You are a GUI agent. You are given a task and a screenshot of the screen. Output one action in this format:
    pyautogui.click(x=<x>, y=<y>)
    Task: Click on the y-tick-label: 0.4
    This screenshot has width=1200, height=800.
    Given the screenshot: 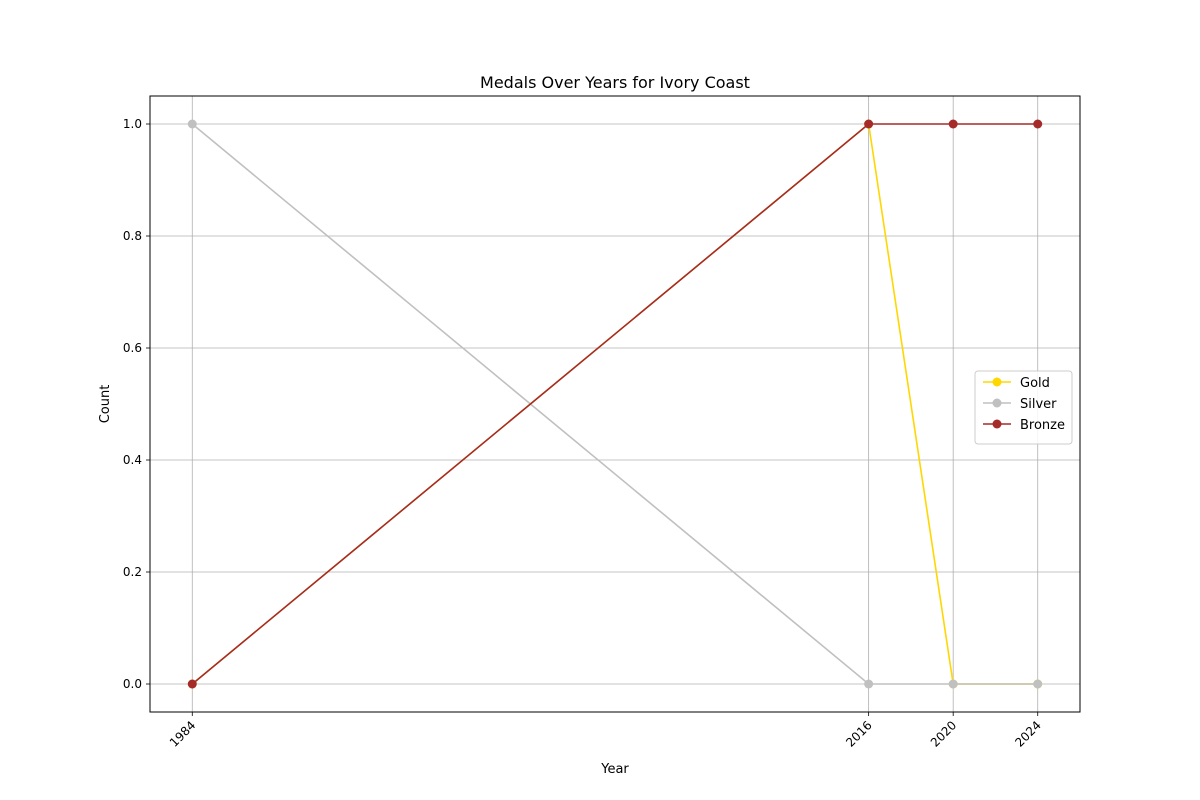 What is the action you would take?
    pyautogui.click(x=132, y=460)
    